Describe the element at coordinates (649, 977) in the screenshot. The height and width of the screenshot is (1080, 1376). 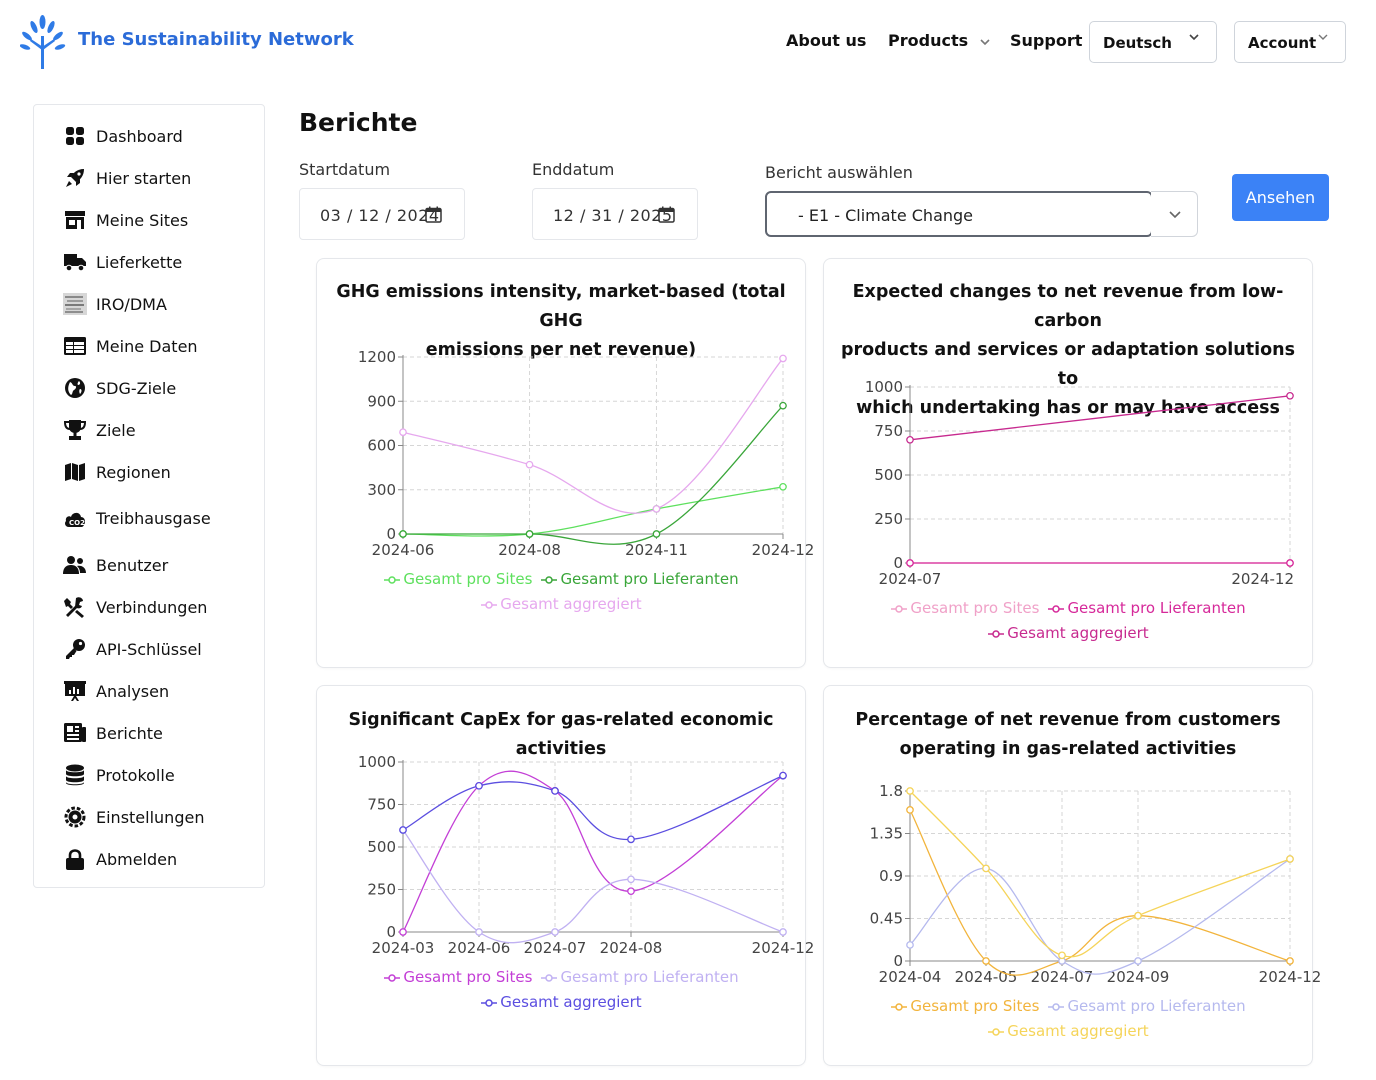
I see `legend-label: Gesamt pro Lieferanten` at that location.